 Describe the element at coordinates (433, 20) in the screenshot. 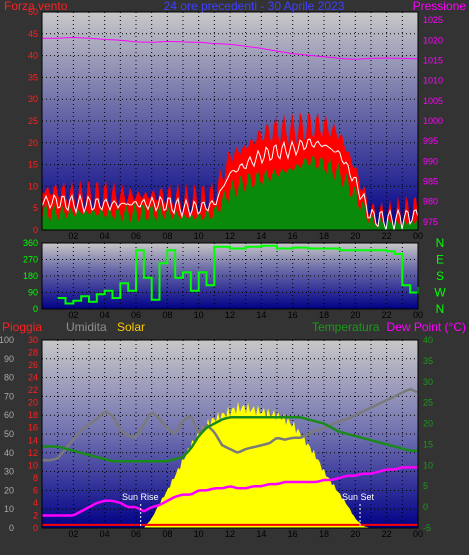

I see `y-tick-label: 1025` at that location.